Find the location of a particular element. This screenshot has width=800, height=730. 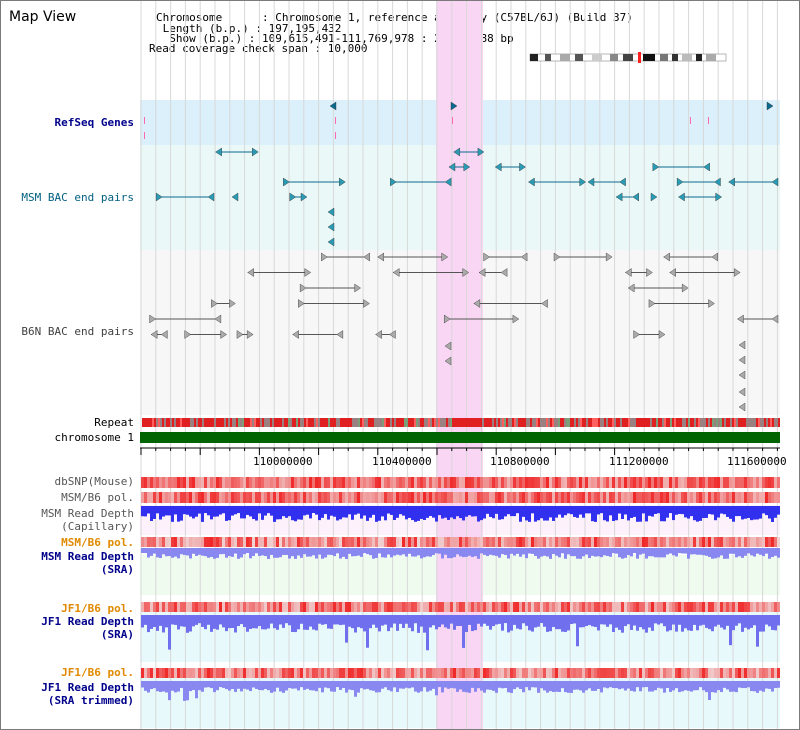

repeat-track is located at coordinates (461, 422).